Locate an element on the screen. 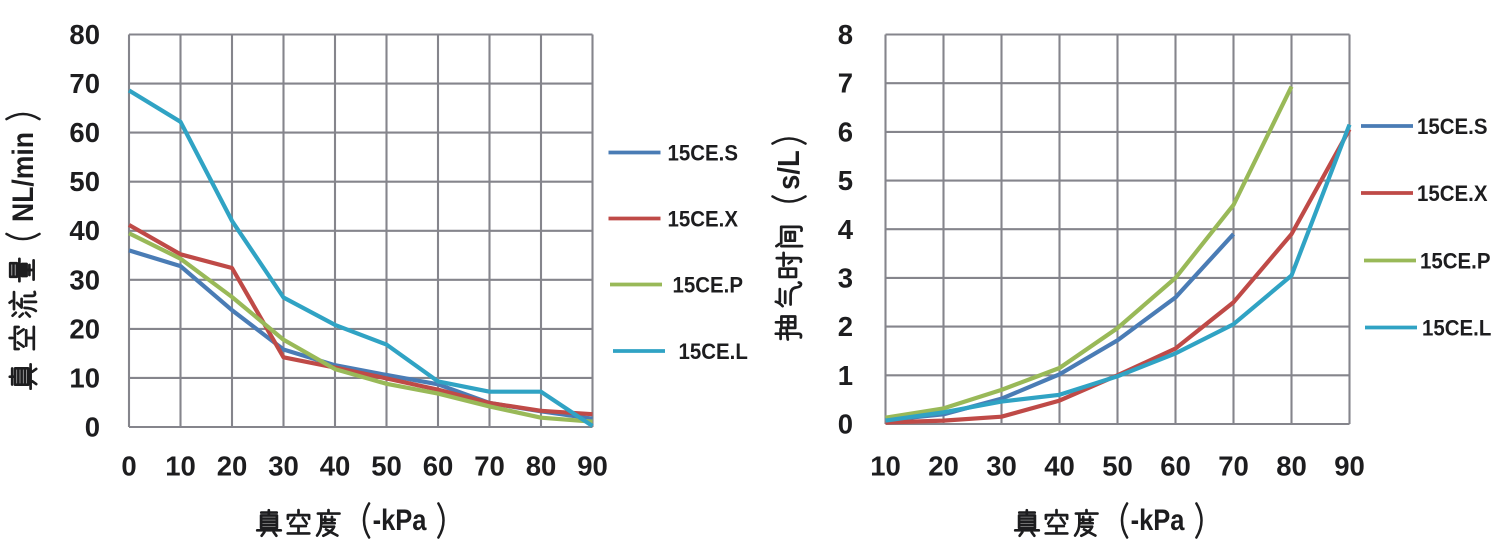  svg-text: 3 is located at coordinates (845, 277).